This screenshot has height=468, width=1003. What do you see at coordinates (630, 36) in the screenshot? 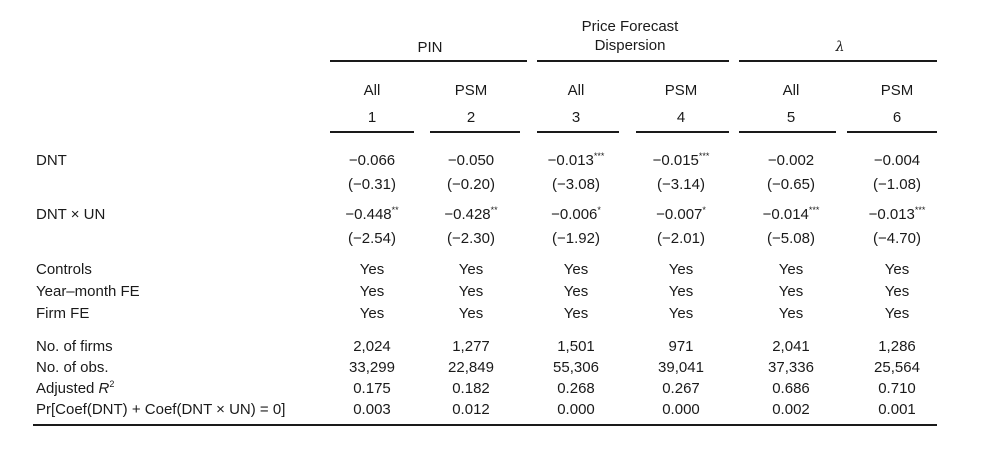
I see `group-header-price-forecast-dispersion: Price Forecast Dispersion` at bounding box center [630, 36].